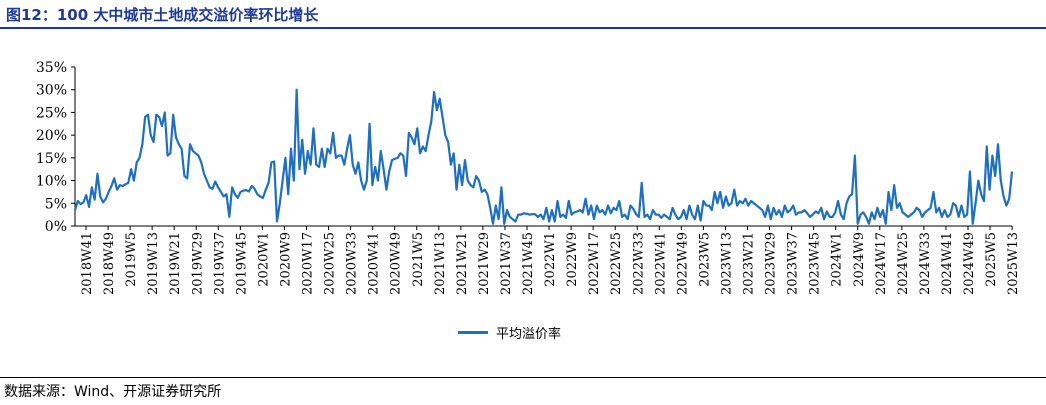 The height and width of the screenshot is (405, 1046). What do you see at coordinates (87, 263) in the screenshot?
I see `x-tick-label: 2018W41` at bounding box center [87, 263].